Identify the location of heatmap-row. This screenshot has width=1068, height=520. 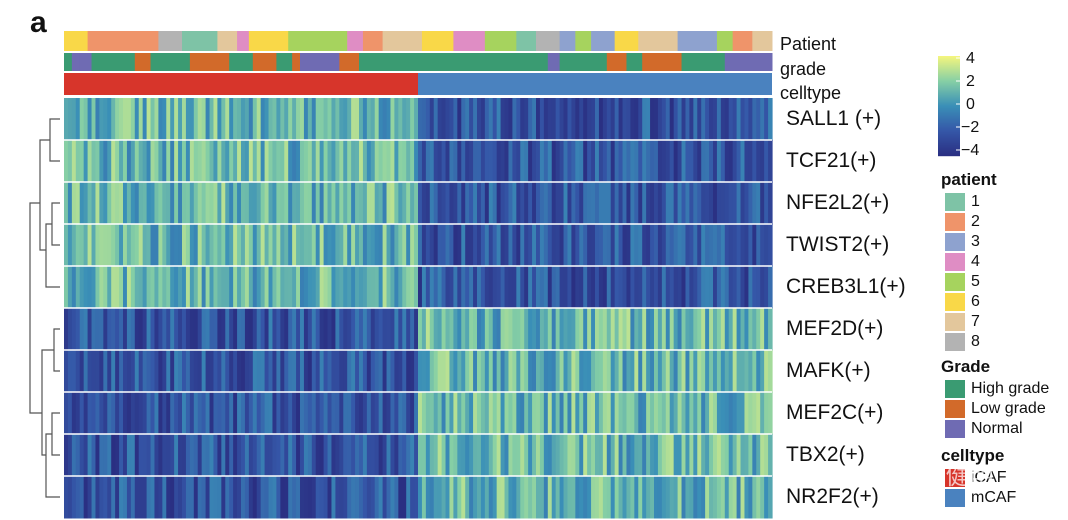
(418, 203).